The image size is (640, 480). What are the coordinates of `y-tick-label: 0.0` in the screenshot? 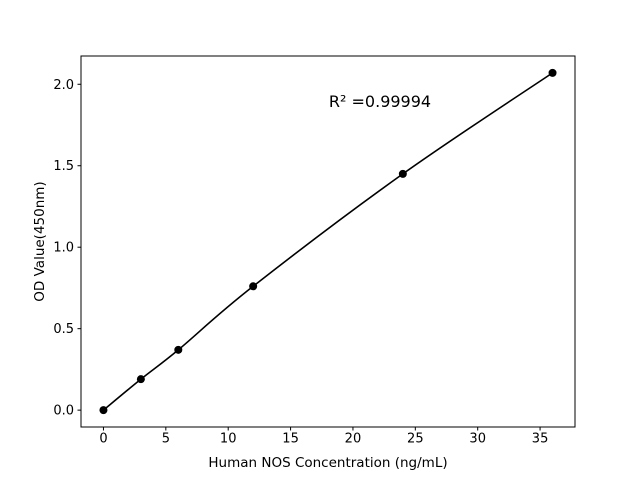 It's located at (63, 411).